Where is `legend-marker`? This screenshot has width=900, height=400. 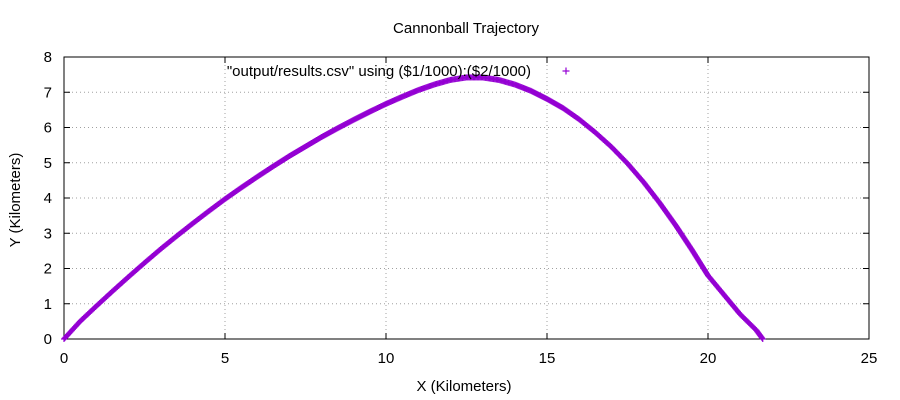
legend-marker is located at coordinates (566, 71).